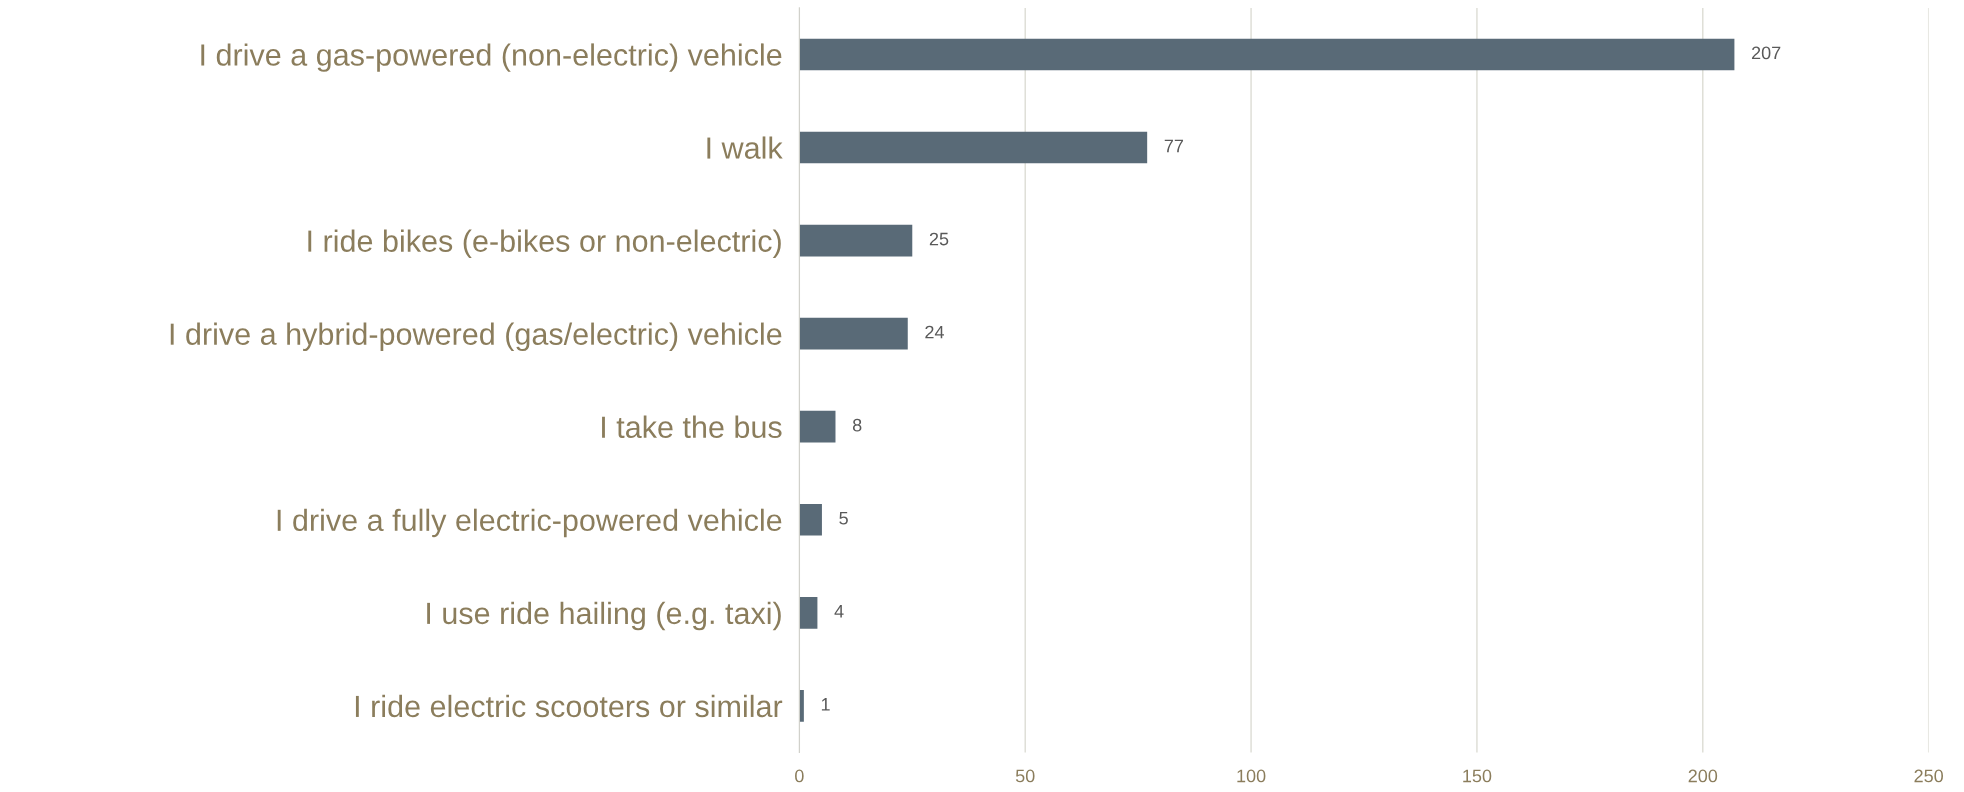 Image resolution: width=1964 pixels, height=792 pixels. Describe the element at coordinates (745, 147) in the screenshot. I see `y-tick-label: I walk` at that location.